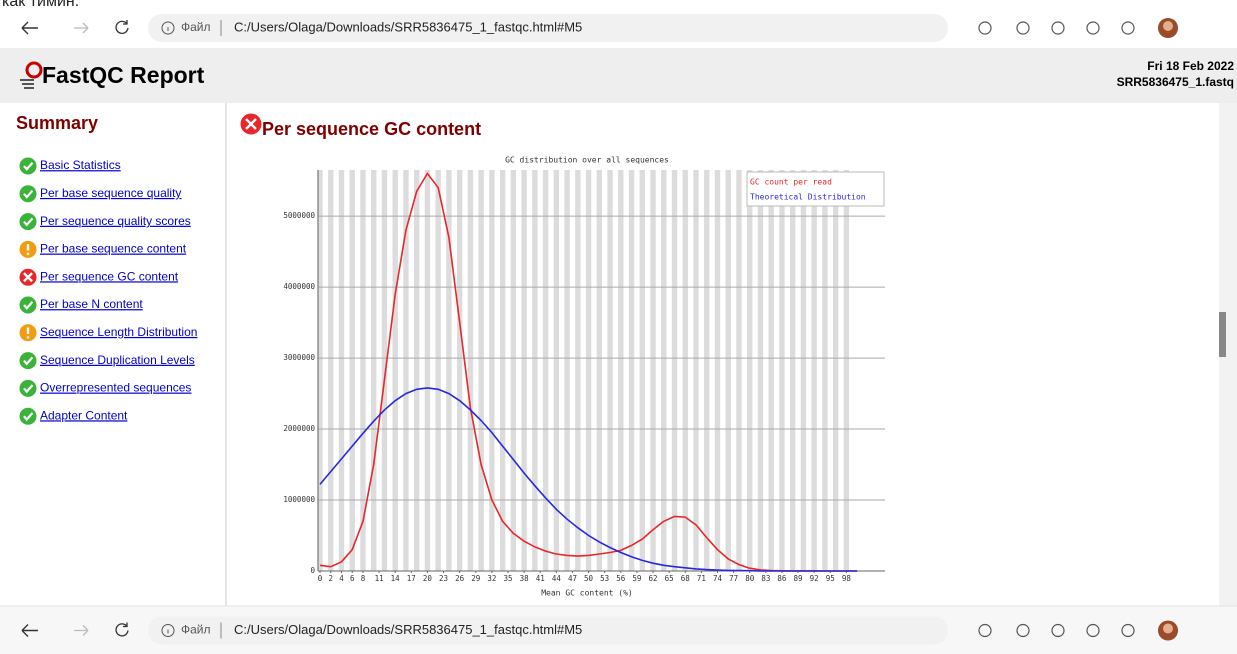  I want to click on x-tick-label: 20, so click(428, 578).